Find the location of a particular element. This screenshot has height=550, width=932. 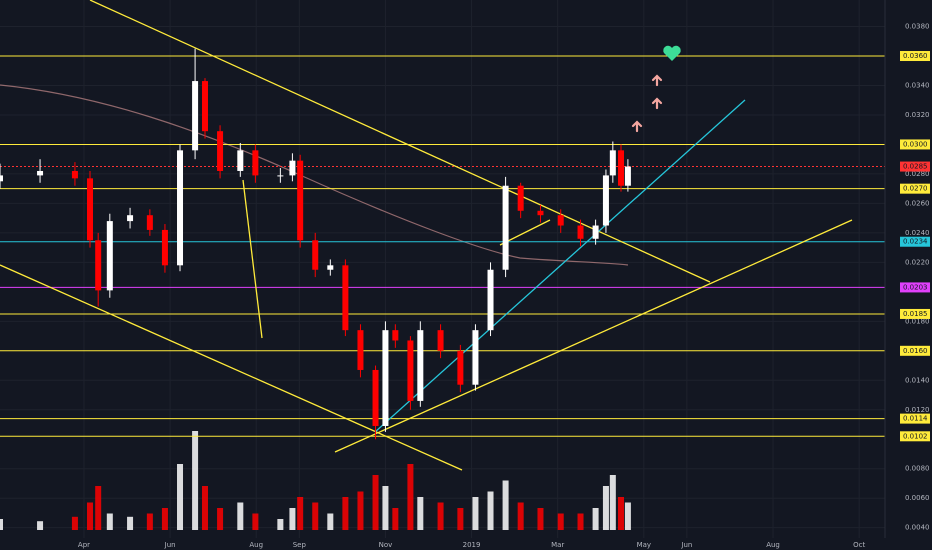

heart-icon is located at coordinates (672, 53).